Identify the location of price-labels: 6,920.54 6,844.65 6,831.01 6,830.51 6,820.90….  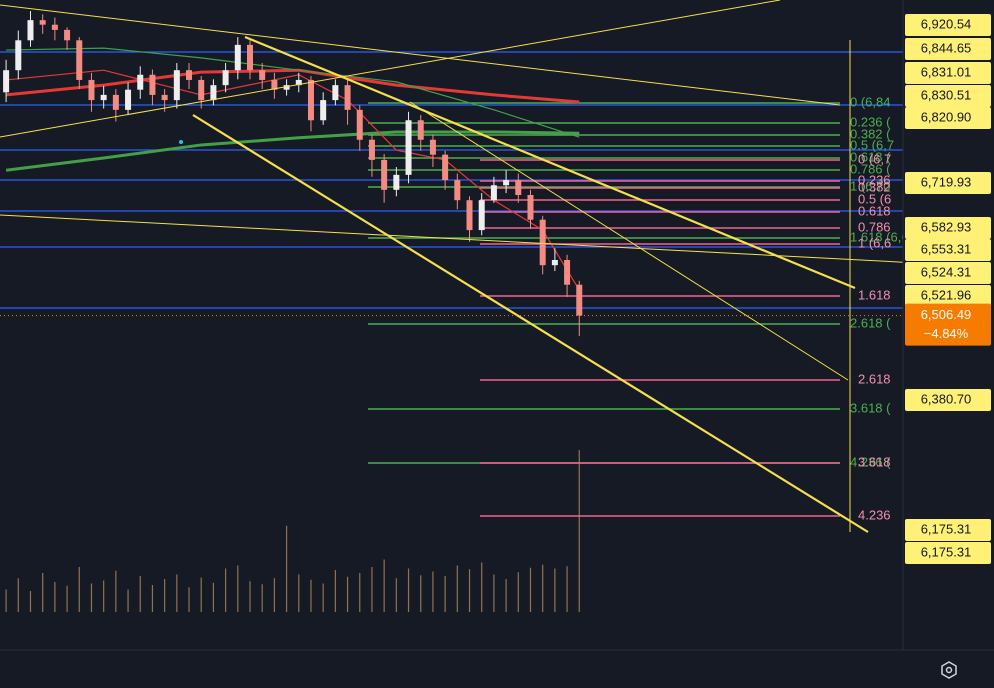
(948, 289).